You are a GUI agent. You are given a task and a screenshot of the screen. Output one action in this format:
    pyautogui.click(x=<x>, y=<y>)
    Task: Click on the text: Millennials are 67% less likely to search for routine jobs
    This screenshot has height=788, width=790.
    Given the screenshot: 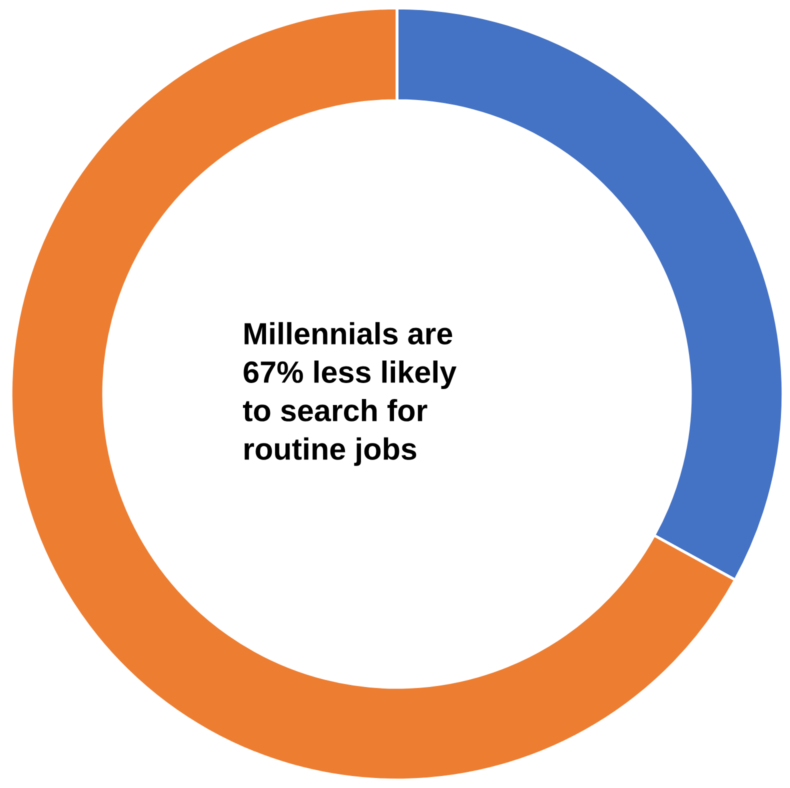 What is the action you would take?
    pyautogui.click(x=349, y=394)
    